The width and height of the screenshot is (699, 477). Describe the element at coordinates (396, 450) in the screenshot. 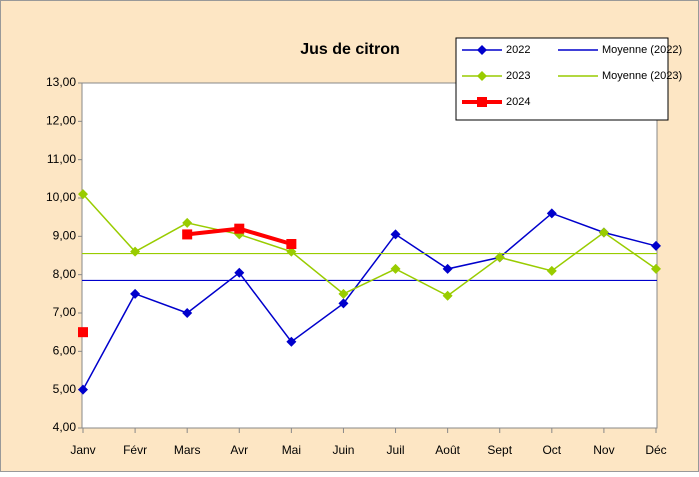

I see `x-tick-label: Juil` at that location.